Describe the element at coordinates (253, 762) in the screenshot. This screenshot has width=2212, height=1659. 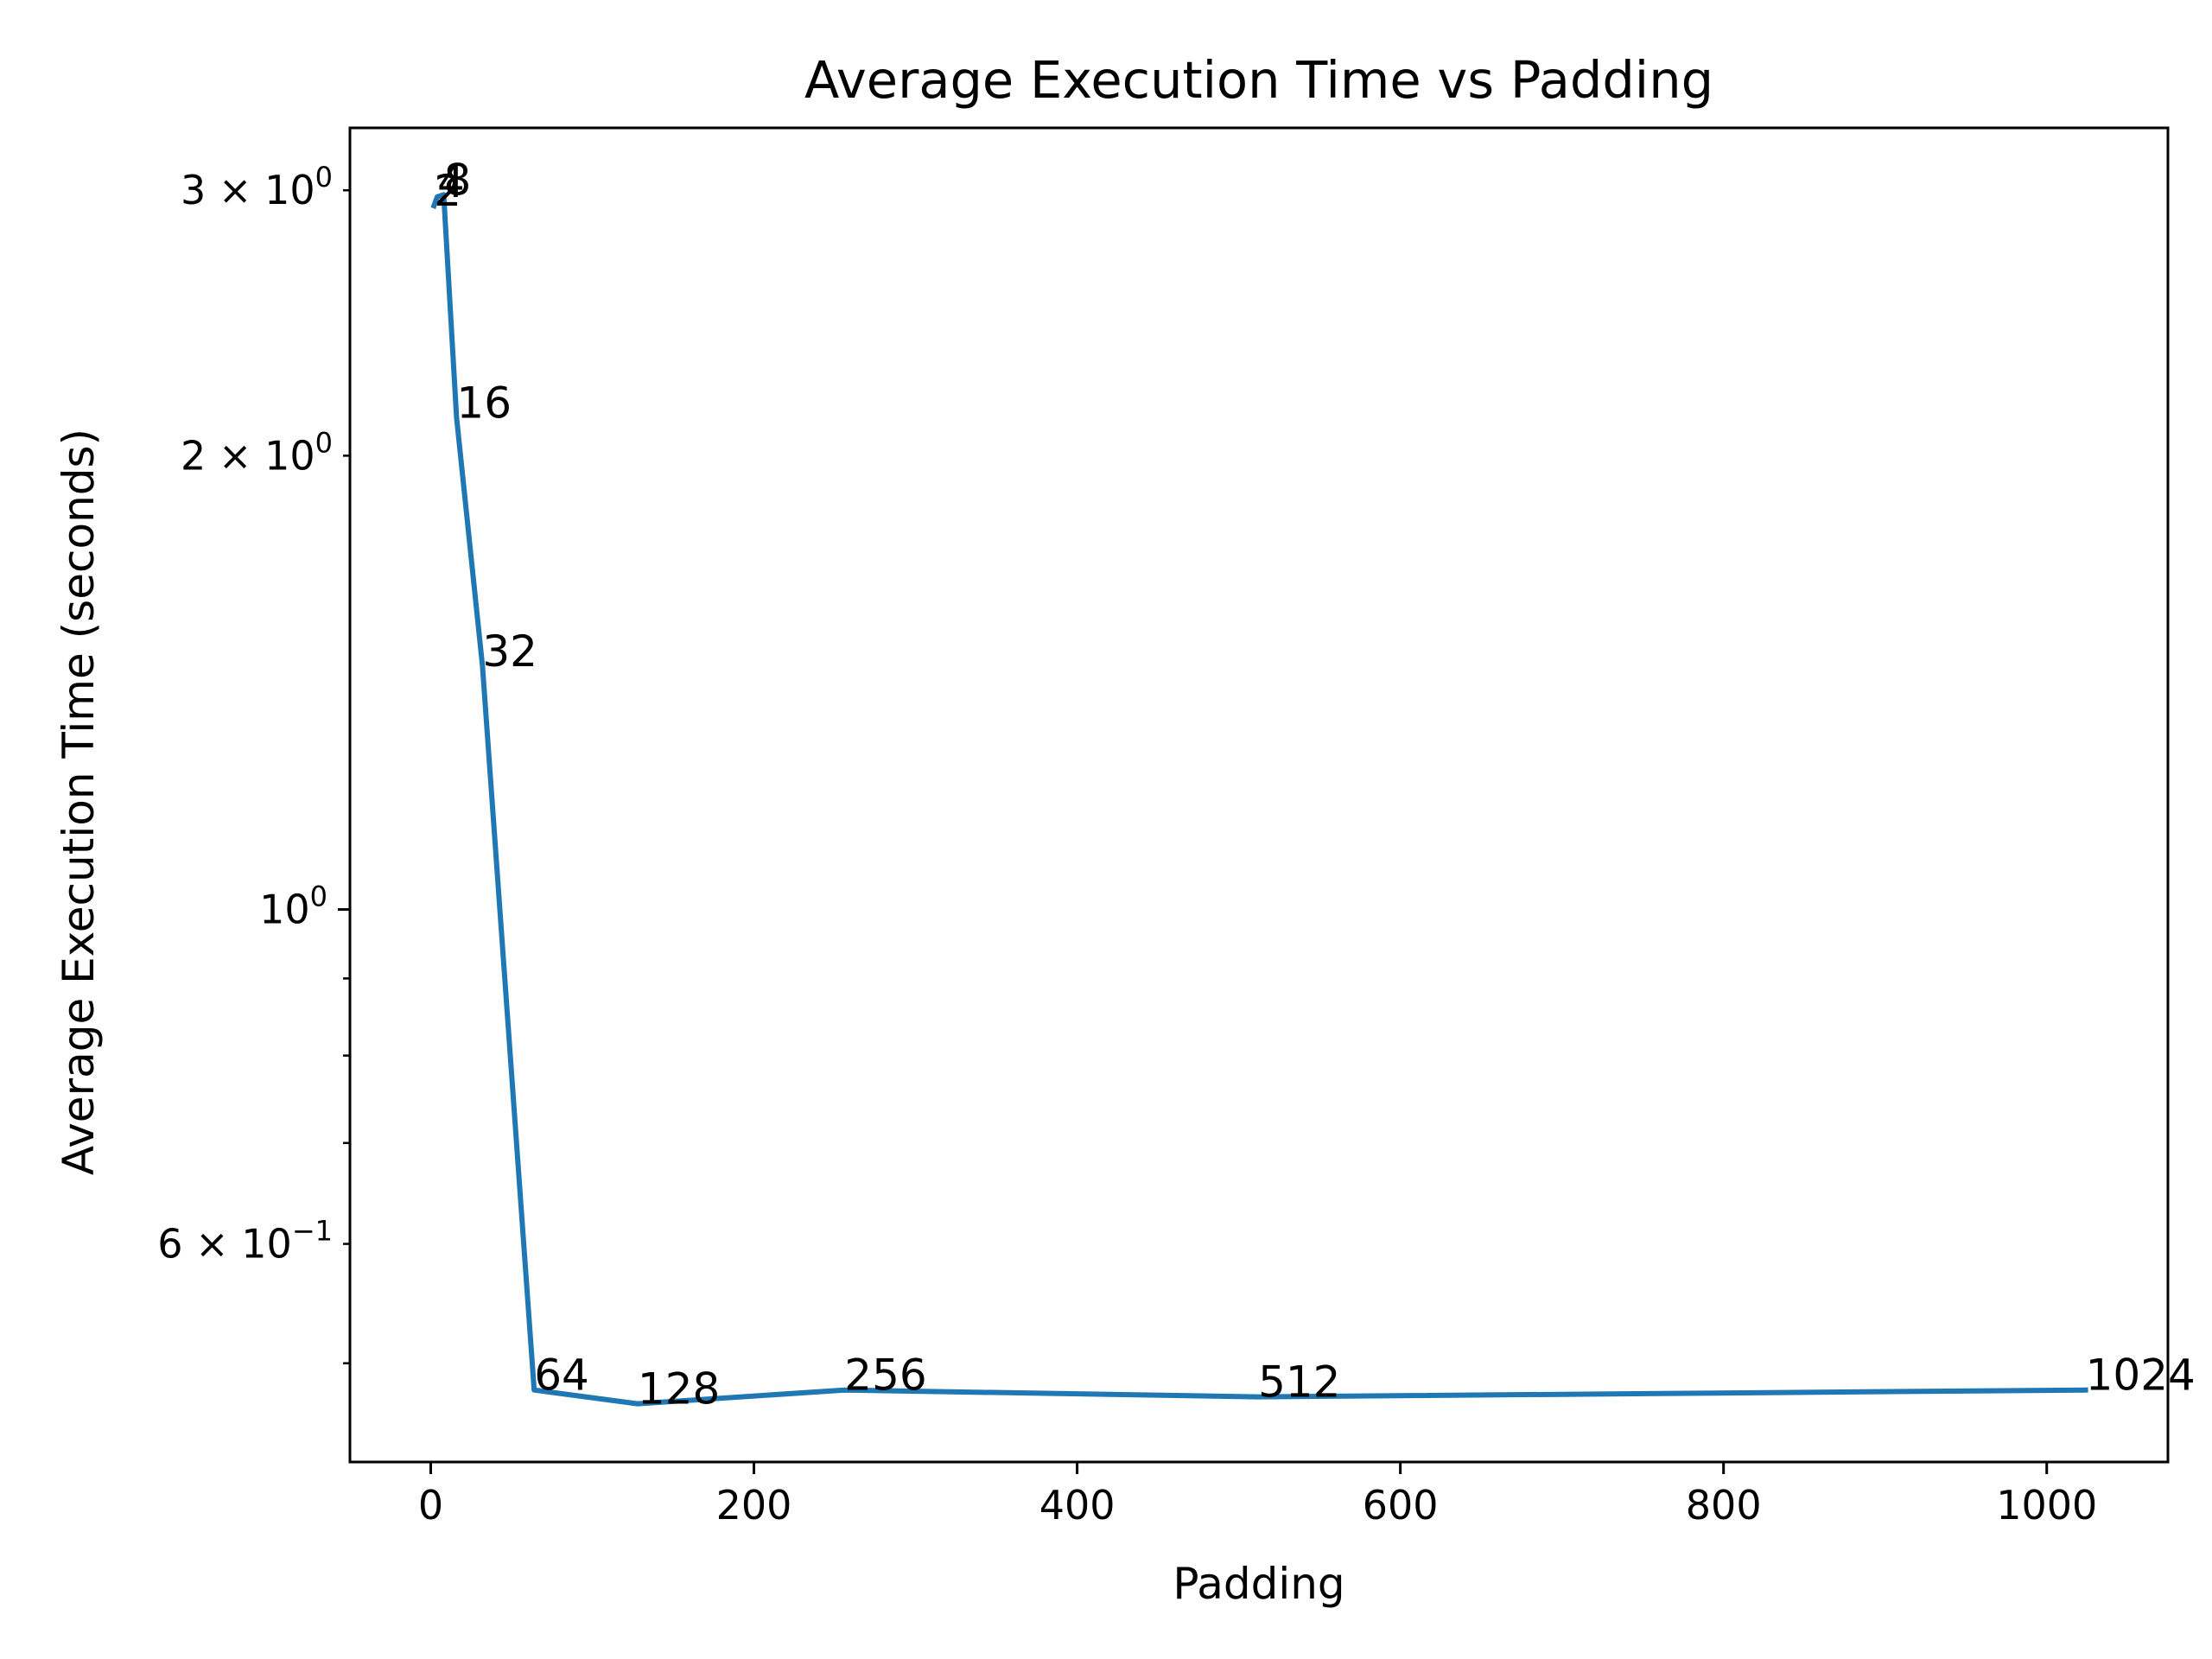
I see `y-axis-ticks: 100 6 × 10−1 2 × 100 3 × 100` at that location.